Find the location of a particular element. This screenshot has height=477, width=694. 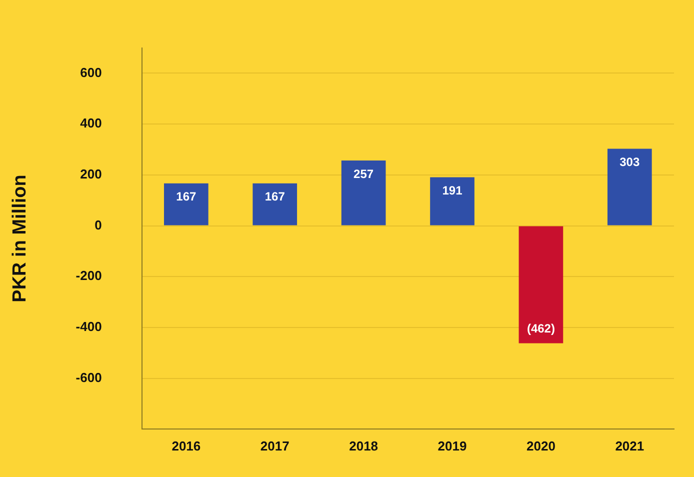

data-label: (462) is located at coordinates (540, 329).